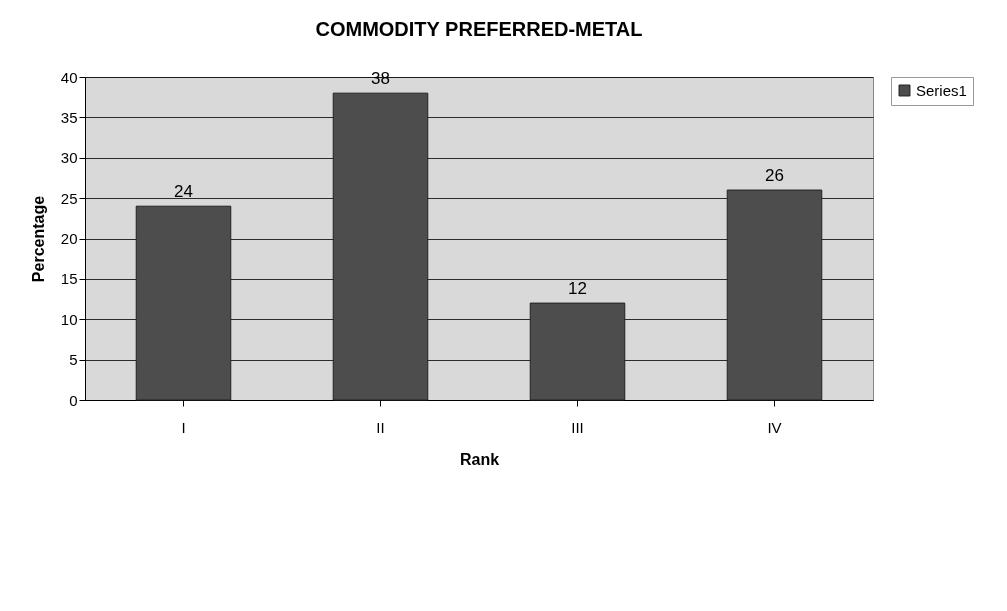  I want to click on y-tick-label: 0, so click(73, 400).